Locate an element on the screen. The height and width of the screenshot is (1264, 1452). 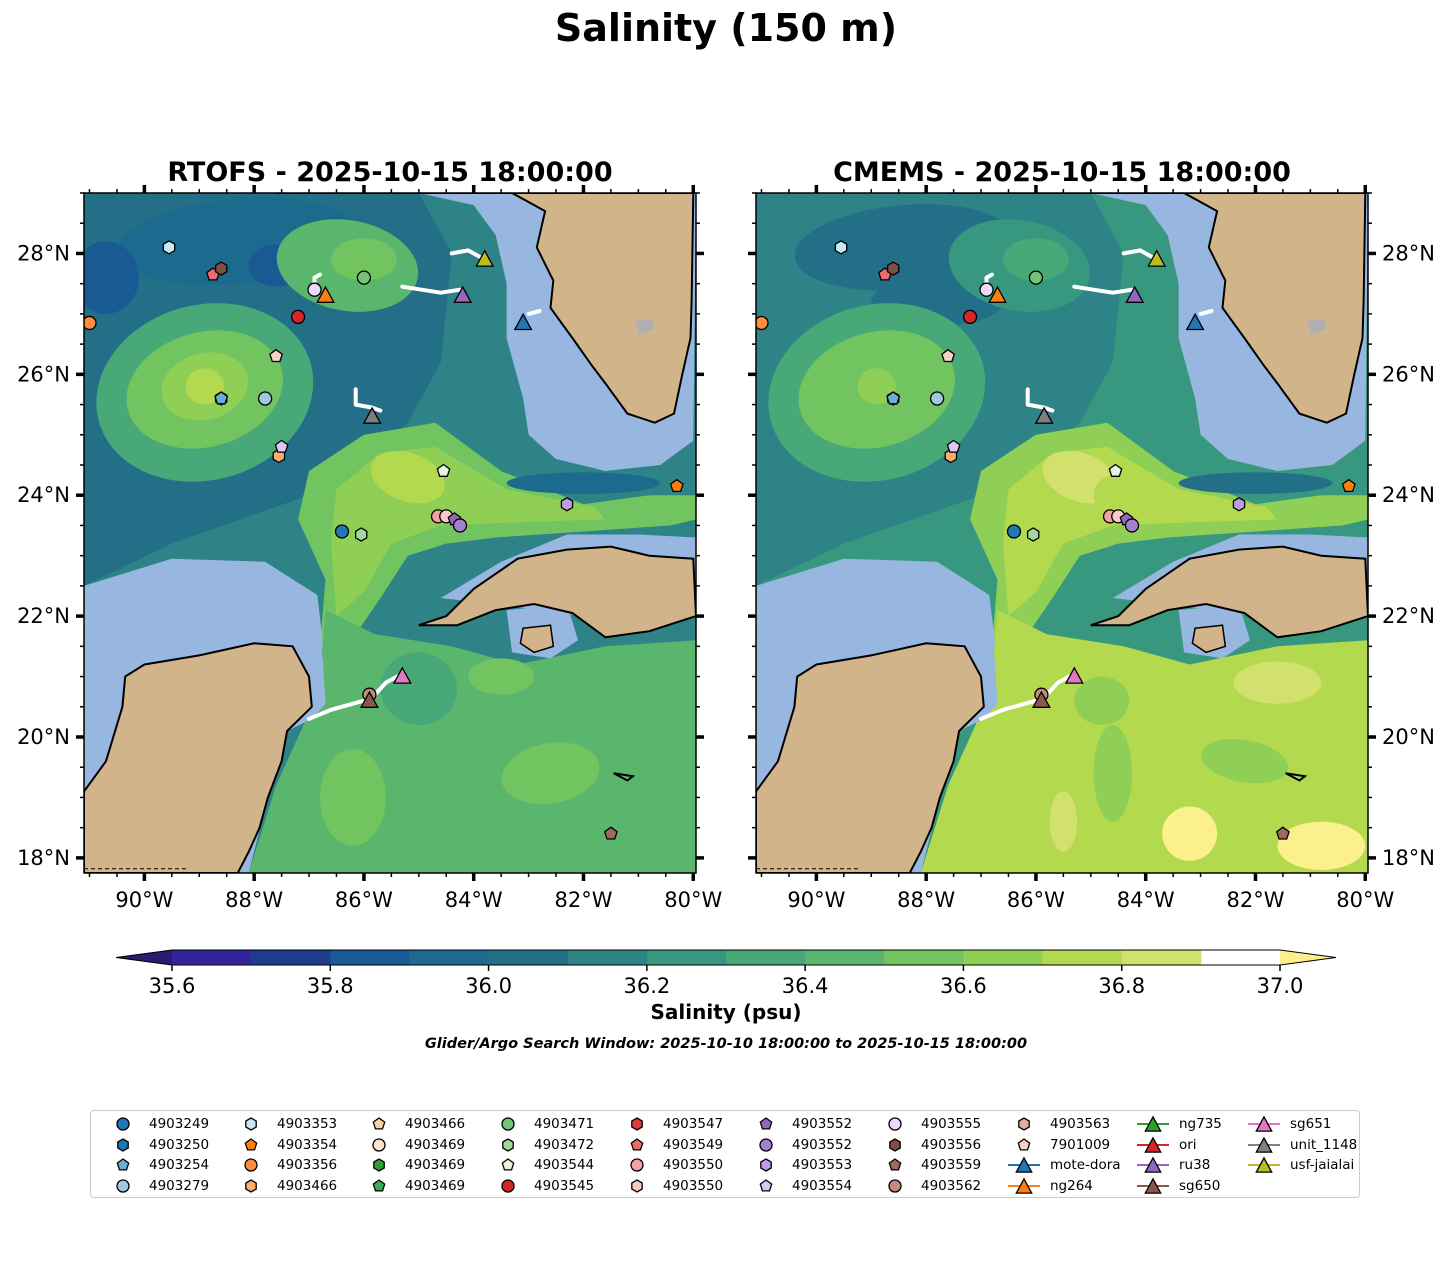
legend-label: 4903279 is located at coordinates (179, 1185).